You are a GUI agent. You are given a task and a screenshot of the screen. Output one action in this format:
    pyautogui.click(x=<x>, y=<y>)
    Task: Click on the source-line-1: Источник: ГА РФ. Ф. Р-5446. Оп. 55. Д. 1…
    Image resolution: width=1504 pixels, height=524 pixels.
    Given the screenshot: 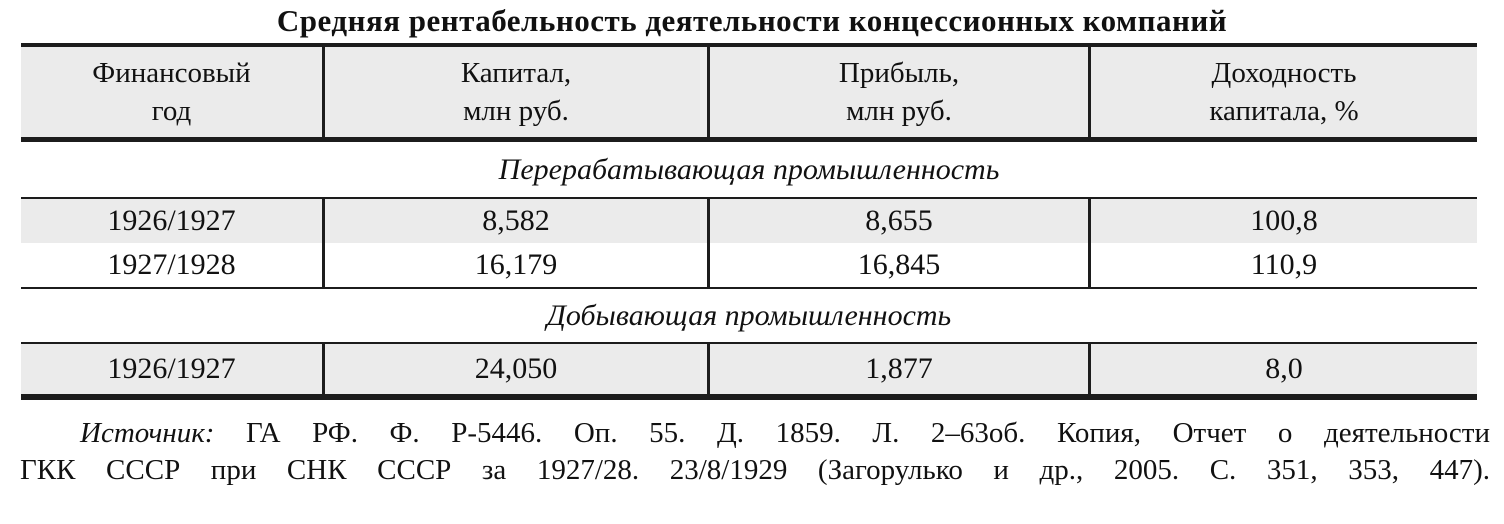 What is the action you would take?
    pyautogui.click(x=755, y=433)
    